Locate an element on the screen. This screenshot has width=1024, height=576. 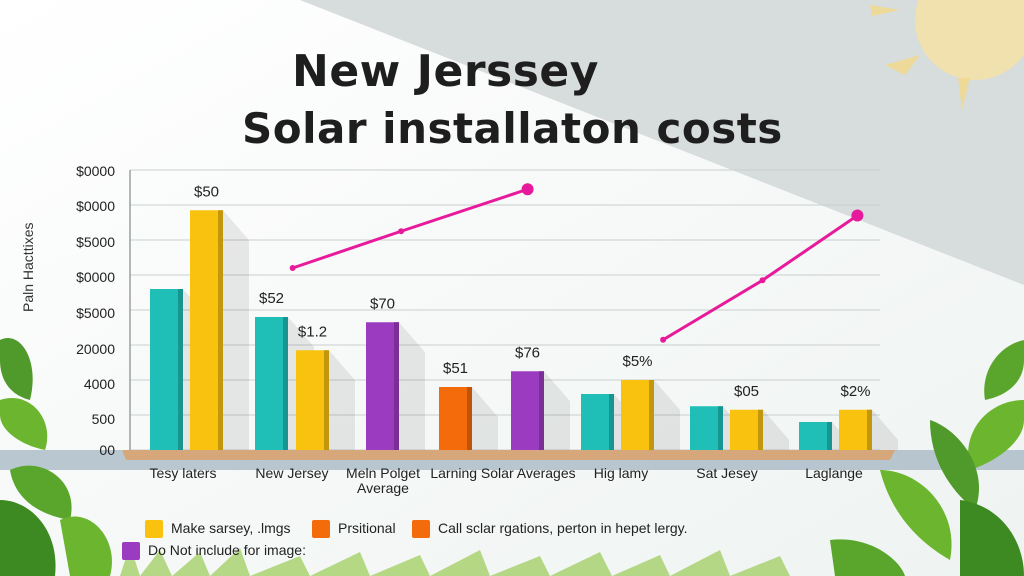
x-tick-label: Laglange is located at coordinates (834, 473).